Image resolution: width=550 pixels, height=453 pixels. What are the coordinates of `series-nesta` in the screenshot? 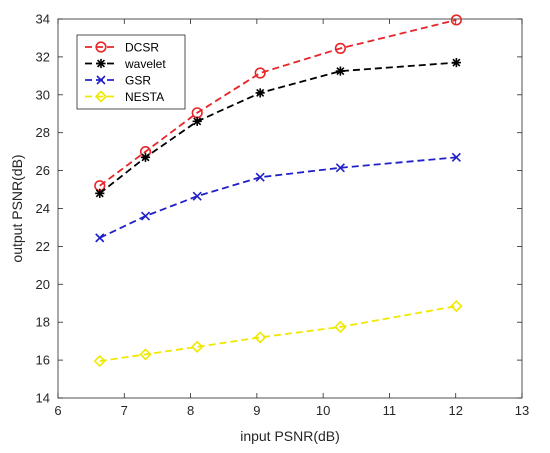 It's located at (278, 333).